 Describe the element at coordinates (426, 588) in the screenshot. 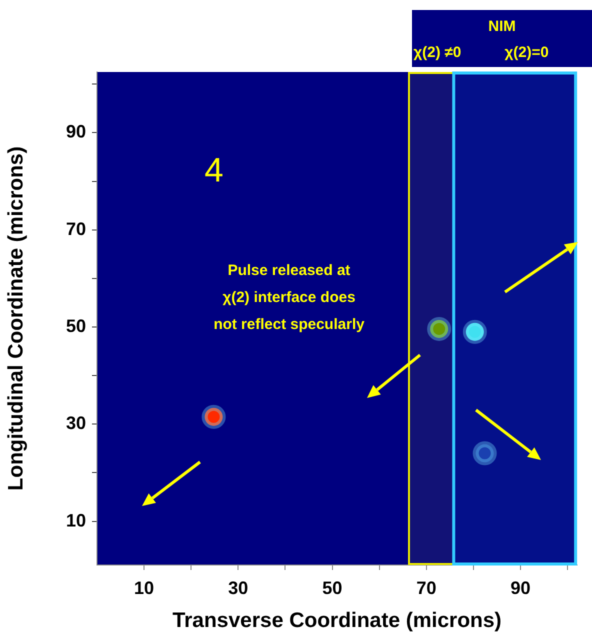

I see `x-tick-label: 70` at that location.